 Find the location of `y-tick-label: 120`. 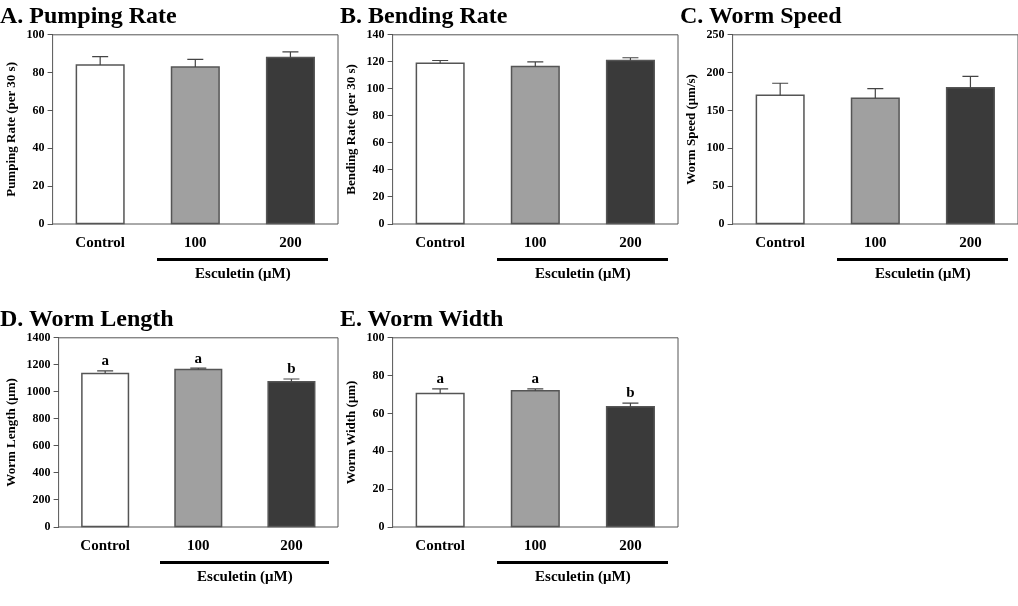

y-tick-label: 120 is located at coordinates (375, 60).